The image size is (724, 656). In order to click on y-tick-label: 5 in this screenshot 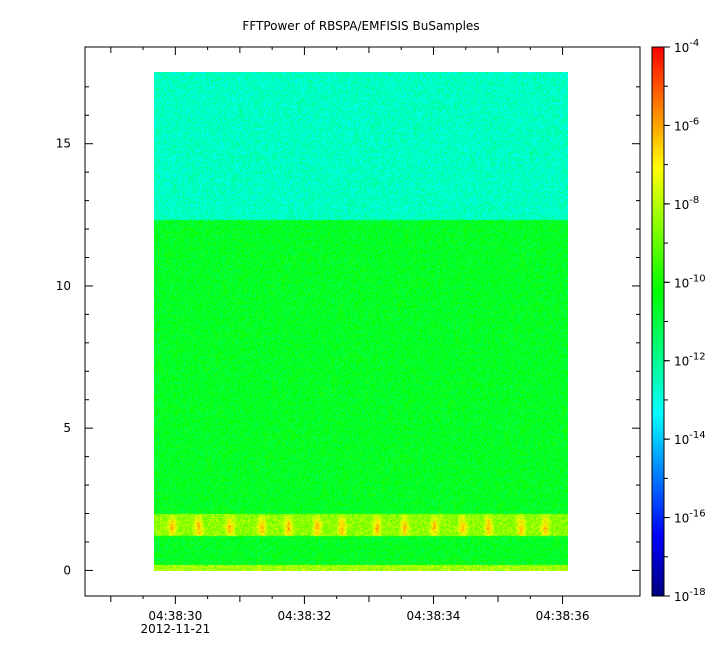, I will do `click(67, 428)`.